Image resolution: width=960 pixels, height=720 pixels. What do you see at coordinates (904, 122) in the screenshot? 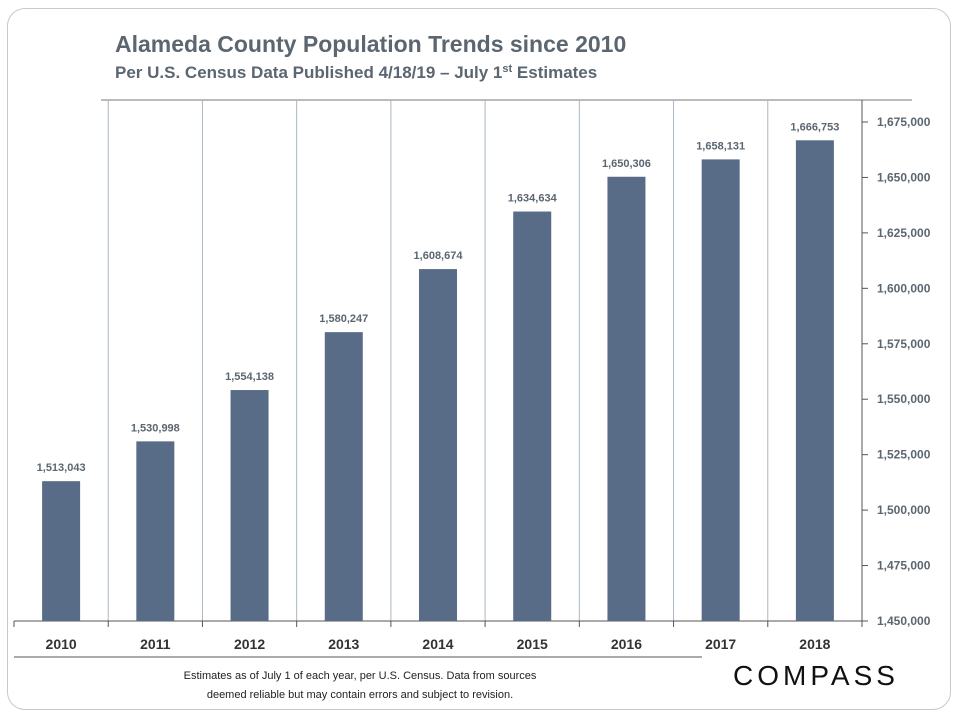
I see `y-tick-label: 1,675,000` at bounding box center [904, 122].